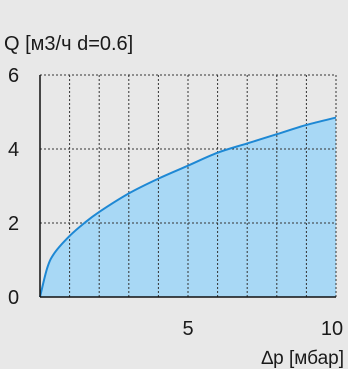  What do you see at coordinates (332, 329) in the screenshot?
I see `x-tick-label: 10` at bounding box center [332, 329].